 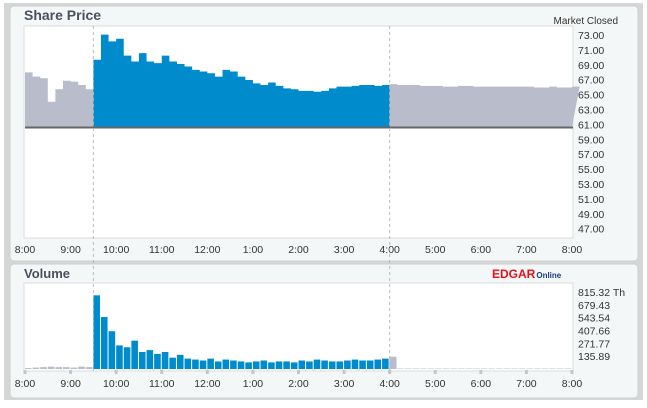 What do you see at coordinates (591, 96) in the screenshot?
I see `price-y-tick: 65.00` at bounding box center [591, 96].